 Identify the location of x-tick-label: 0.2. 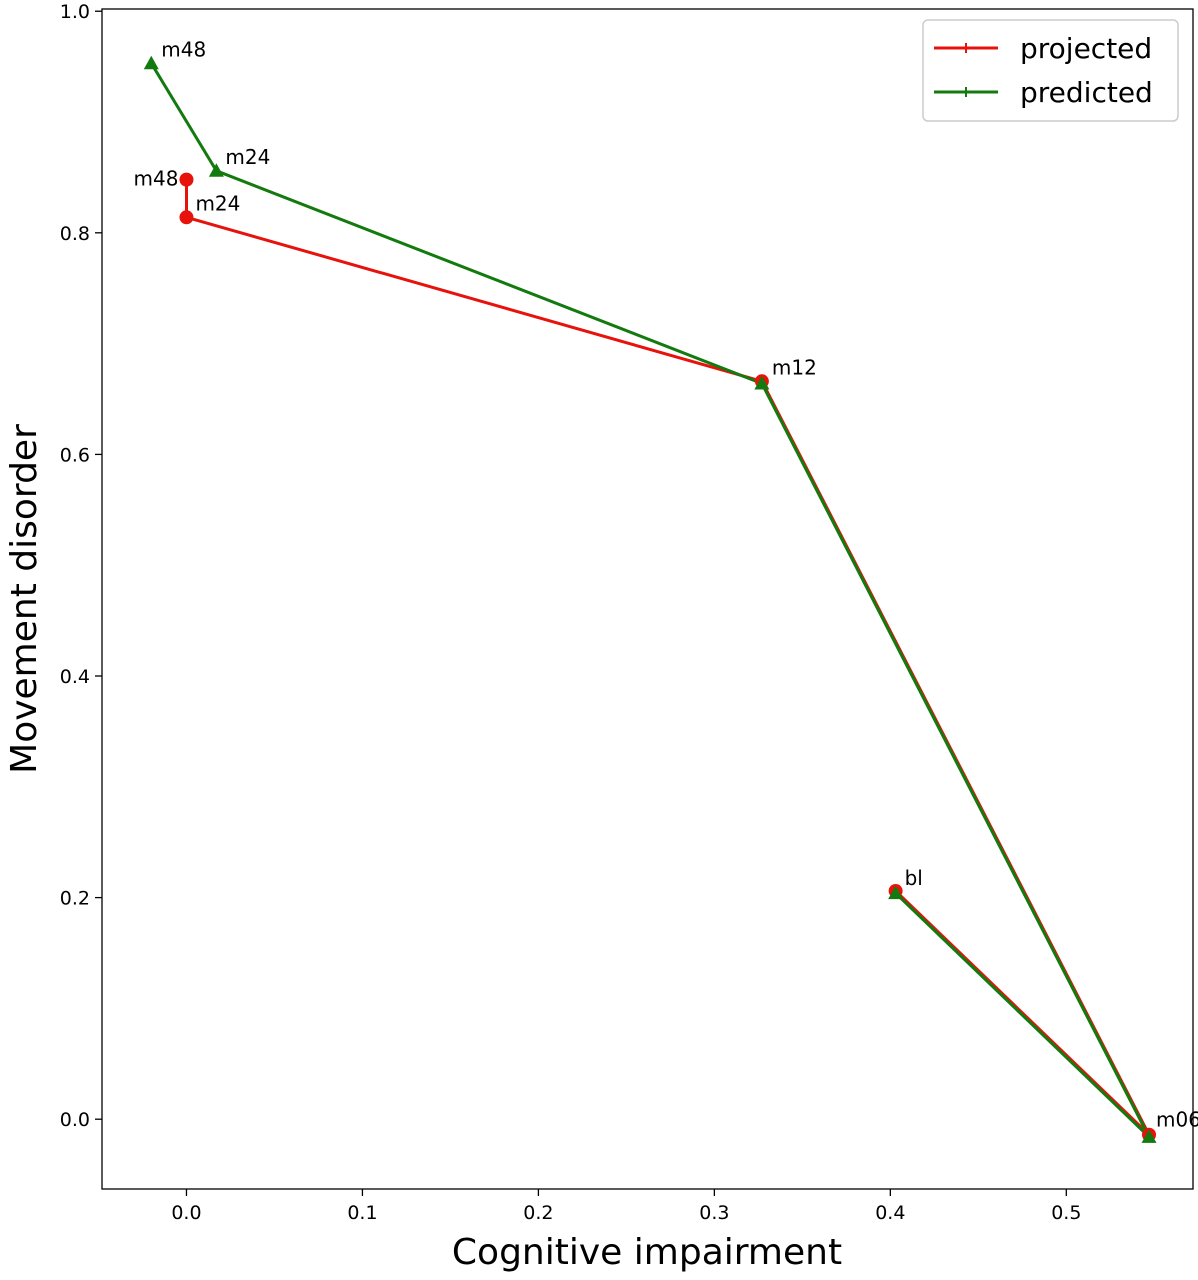
(538, 1213).